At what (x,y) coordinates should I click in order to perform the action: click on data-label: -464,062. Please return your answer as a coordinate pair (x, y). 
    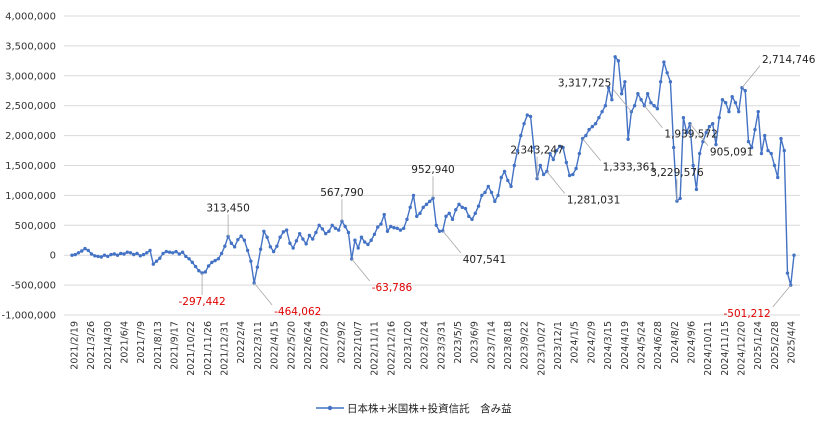
    Looking at the image, I should click on (297, 312).